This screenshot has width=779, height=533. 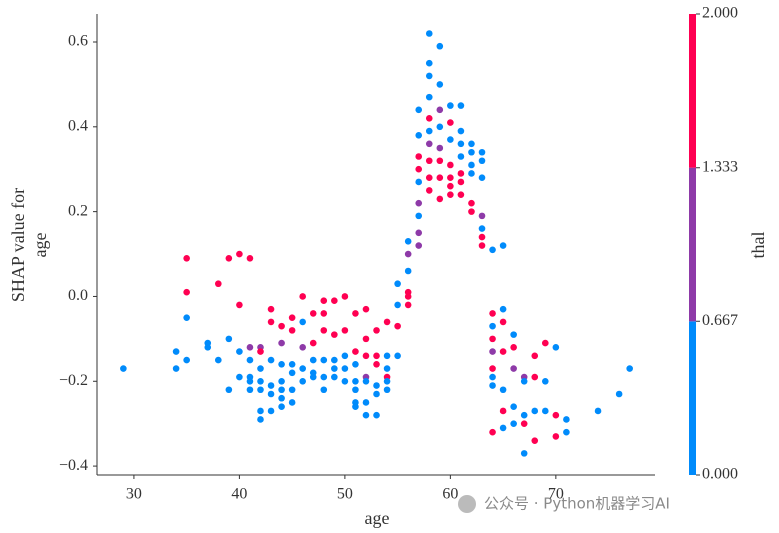 What do you see at coordinates (720, 320) in the screenshot?
I see `colorbar-tick-label: 0.667` at bounding box center [720, 320].